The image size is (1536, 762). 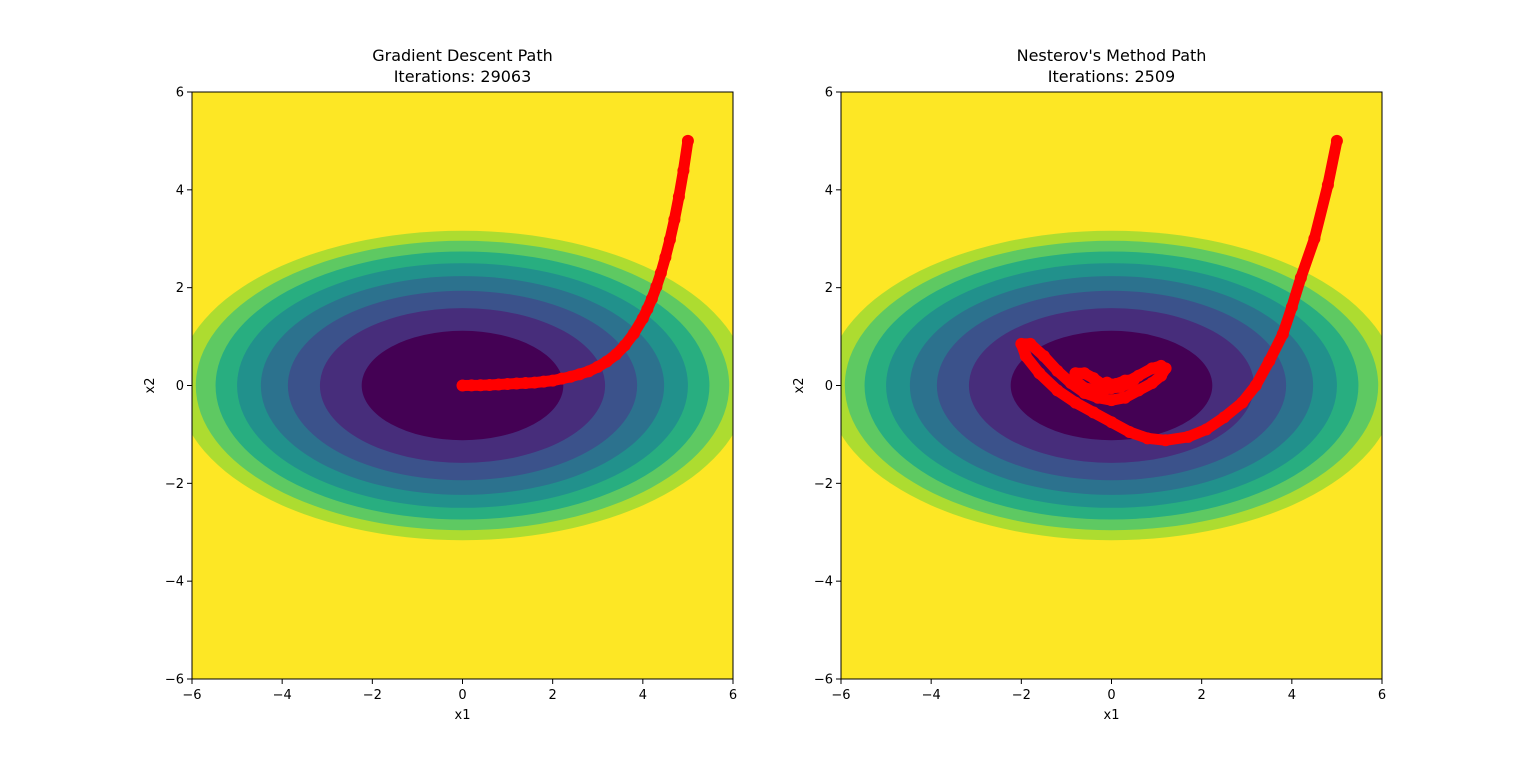 I want to click on x-axis-ticks: −6 −4 −2 0 2 4 6, so click(x=1108, y=691).